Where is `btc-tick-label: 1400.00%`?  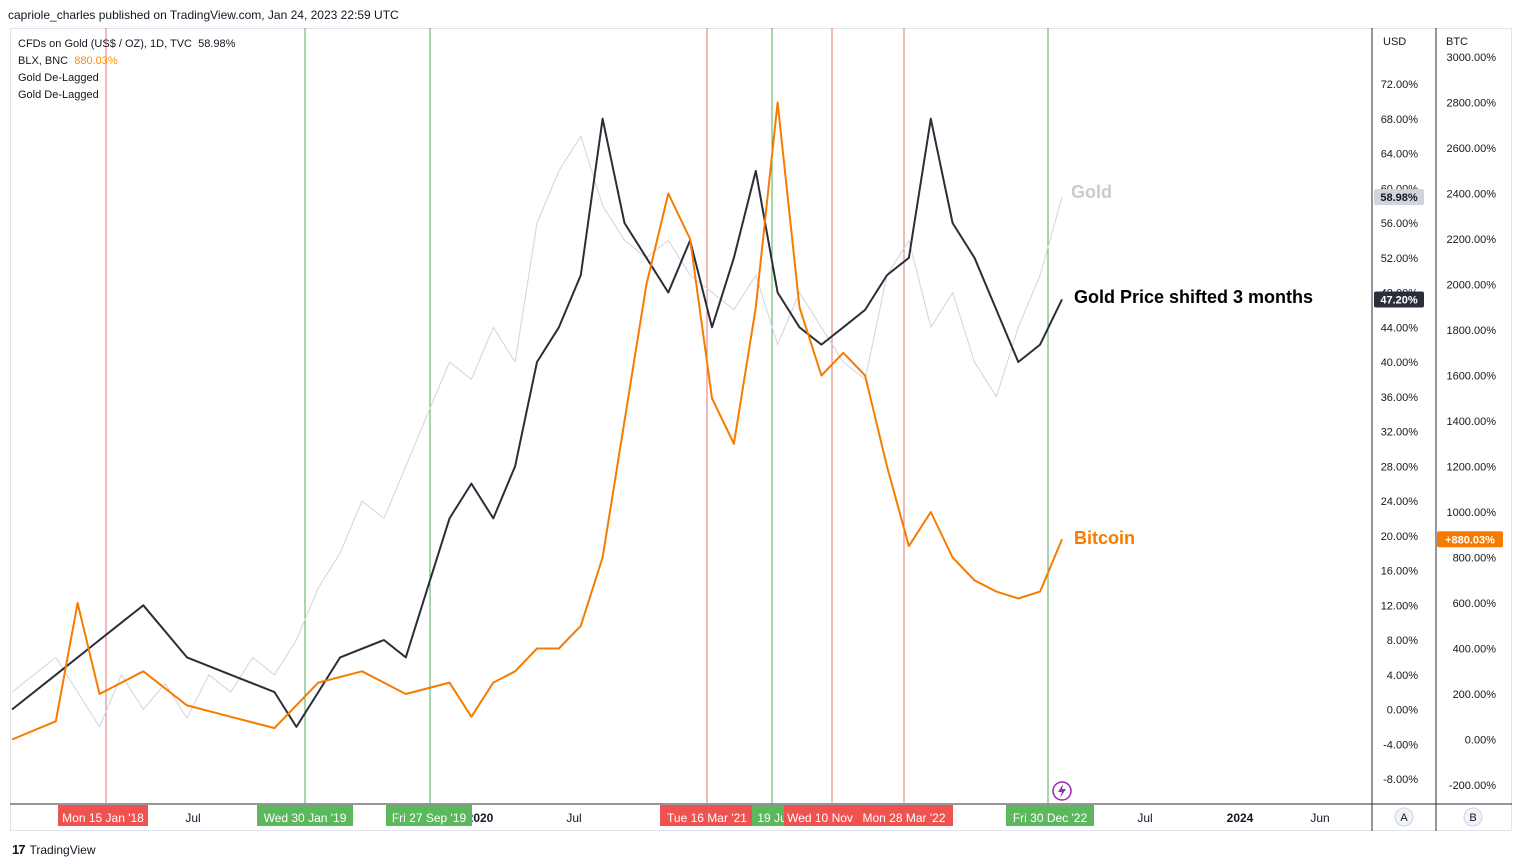
btc-tick-label: 1400.00% is located at coordinates (1471, 422).